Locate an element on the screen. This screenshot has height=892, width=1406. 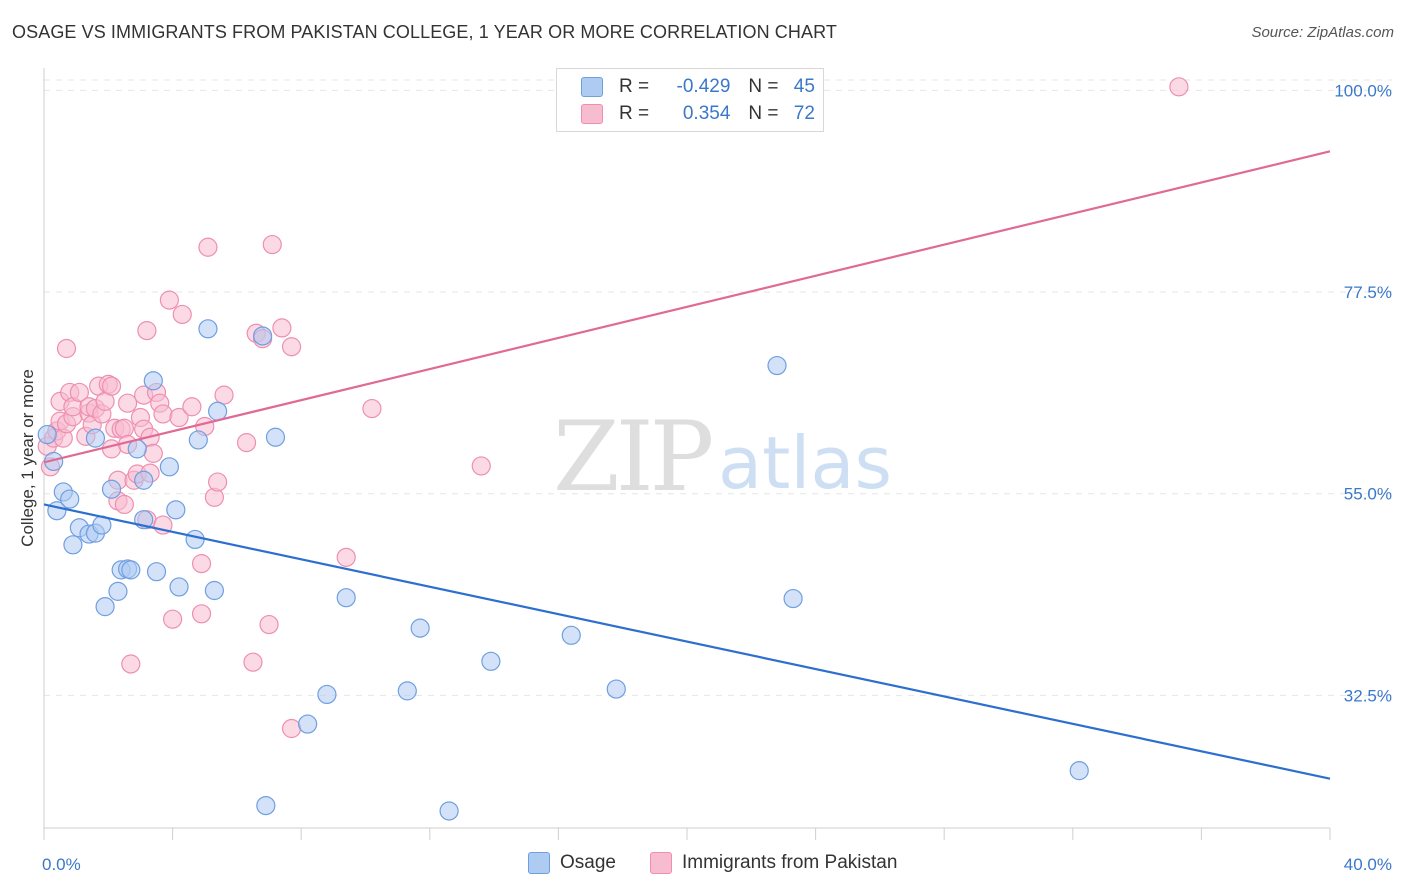
pakistan-swatch is located at coordinates (592, 113).